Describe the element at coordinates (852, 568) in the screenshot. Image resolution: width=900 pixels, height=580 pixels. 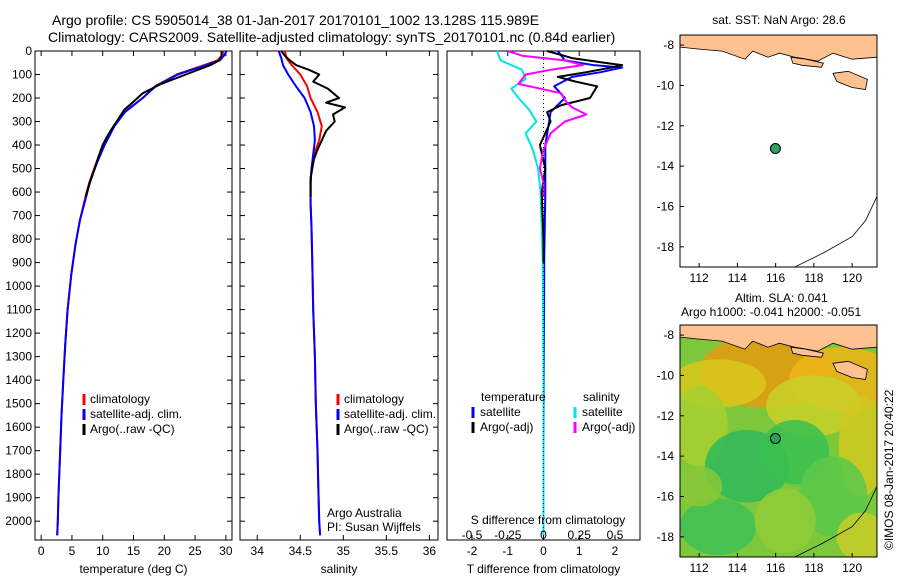
I see `sla-map-xtick-label: 120` at that location.